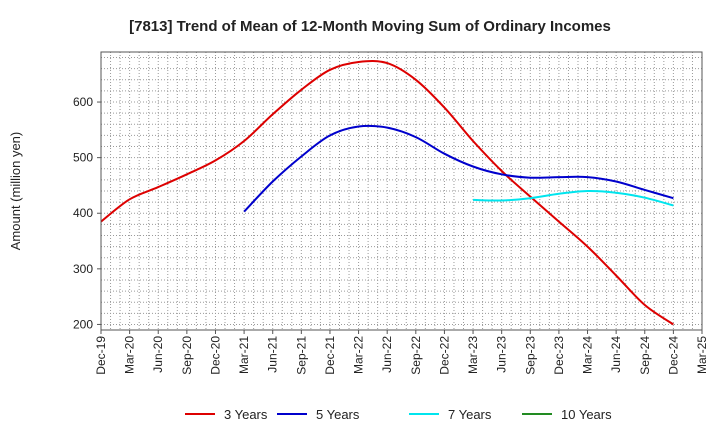  I want to click on legend-label-5-years: 5 Years, so click(338, 414).